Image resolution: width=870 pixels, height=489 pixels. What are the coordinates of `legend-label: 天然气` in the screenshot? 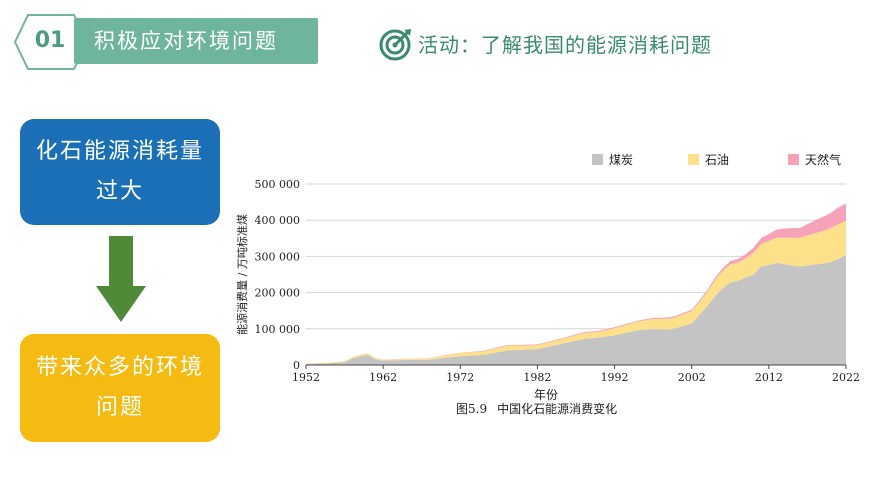 It's located at (823, 159).